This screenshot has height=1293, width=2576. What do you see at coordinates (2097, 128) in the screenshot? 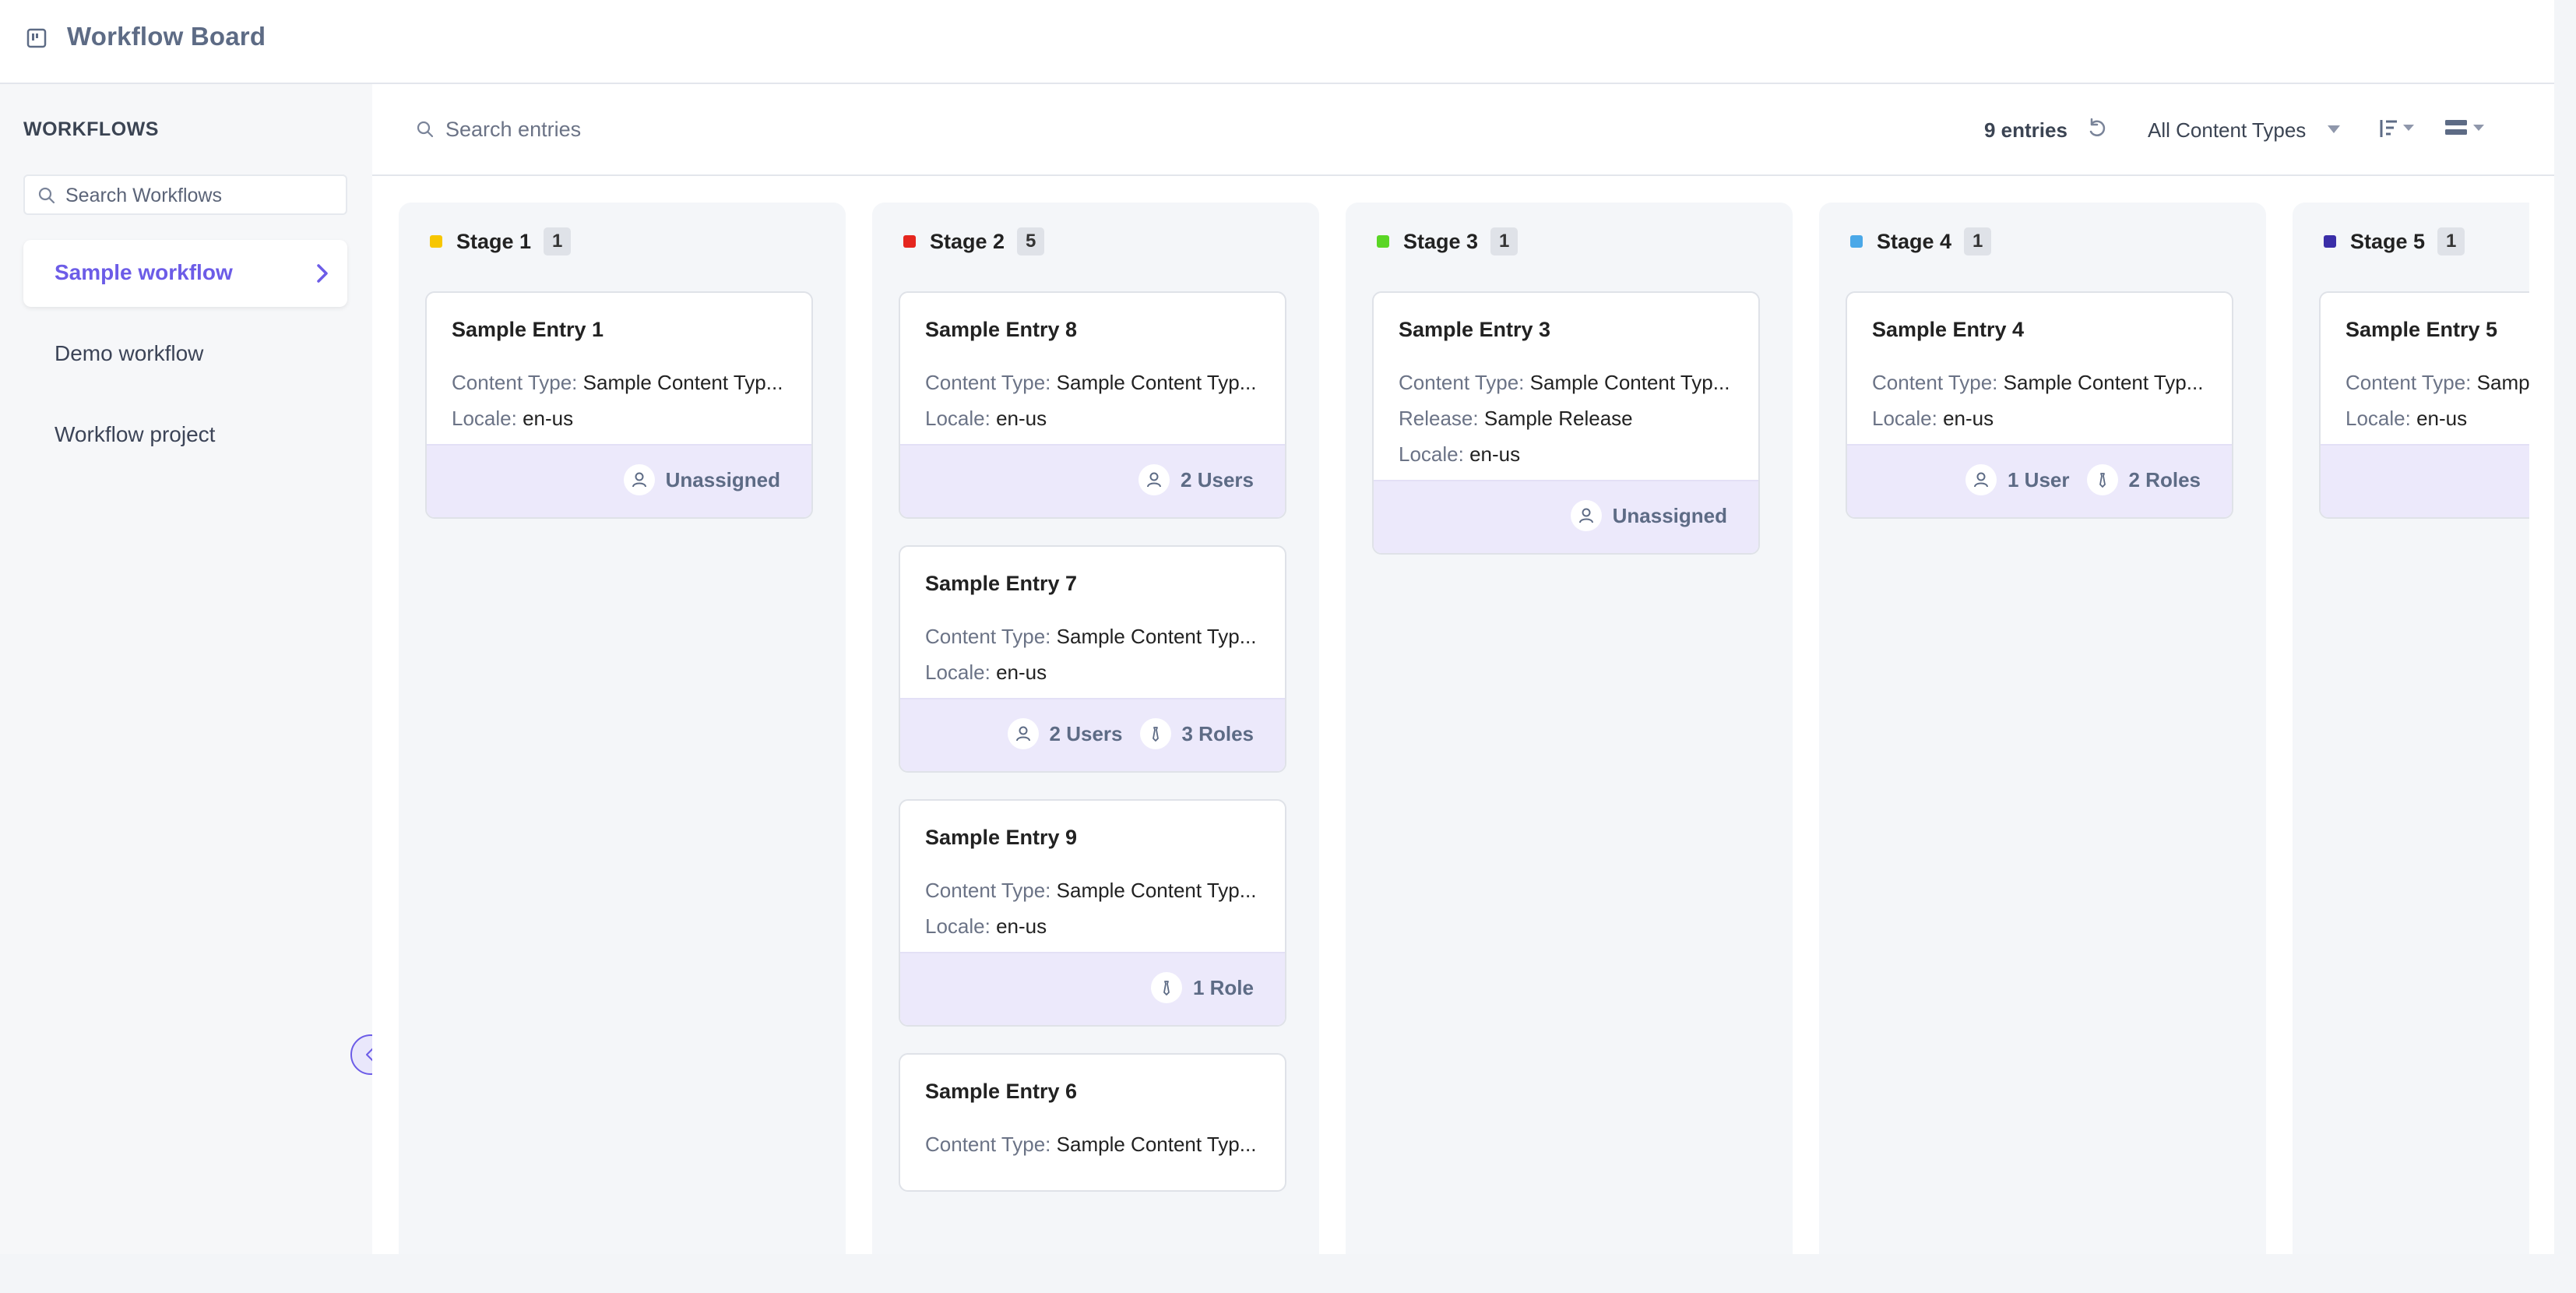
I see `refresh-icon` at bounding box center [2097, 128].